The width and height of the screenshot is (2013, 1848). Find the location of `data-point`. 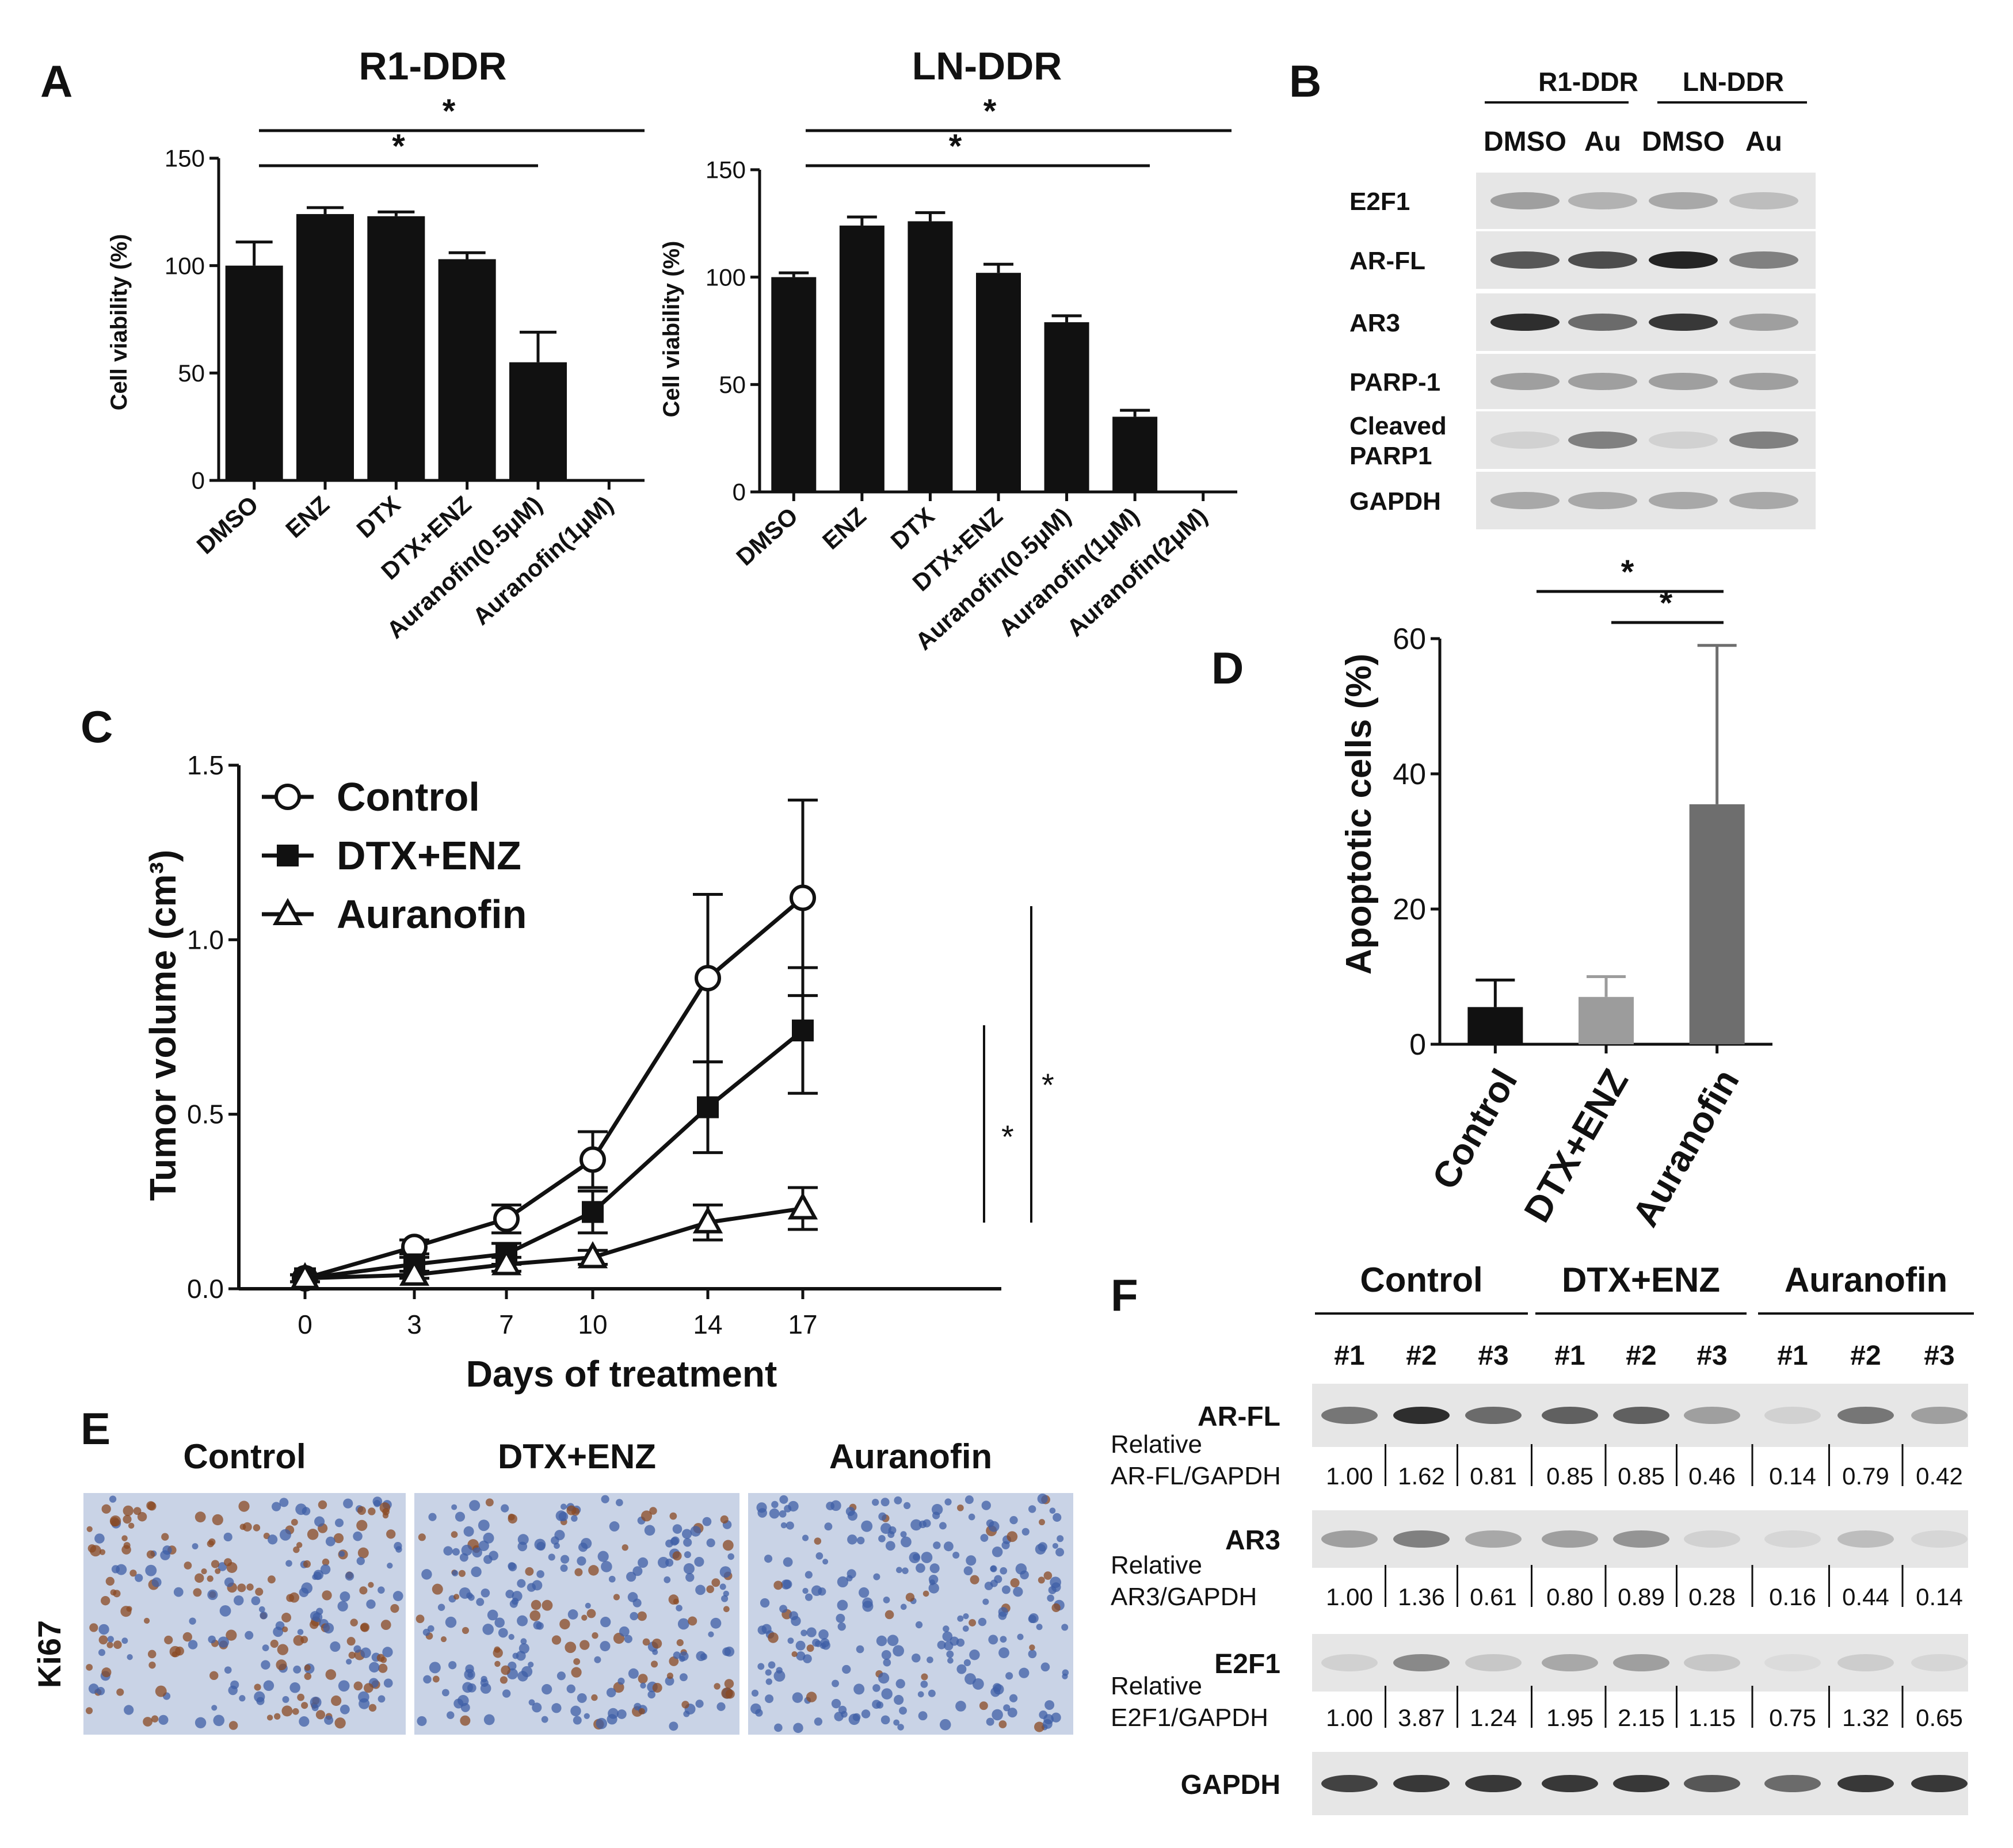

data-point is located at coordinates (305, 1275).